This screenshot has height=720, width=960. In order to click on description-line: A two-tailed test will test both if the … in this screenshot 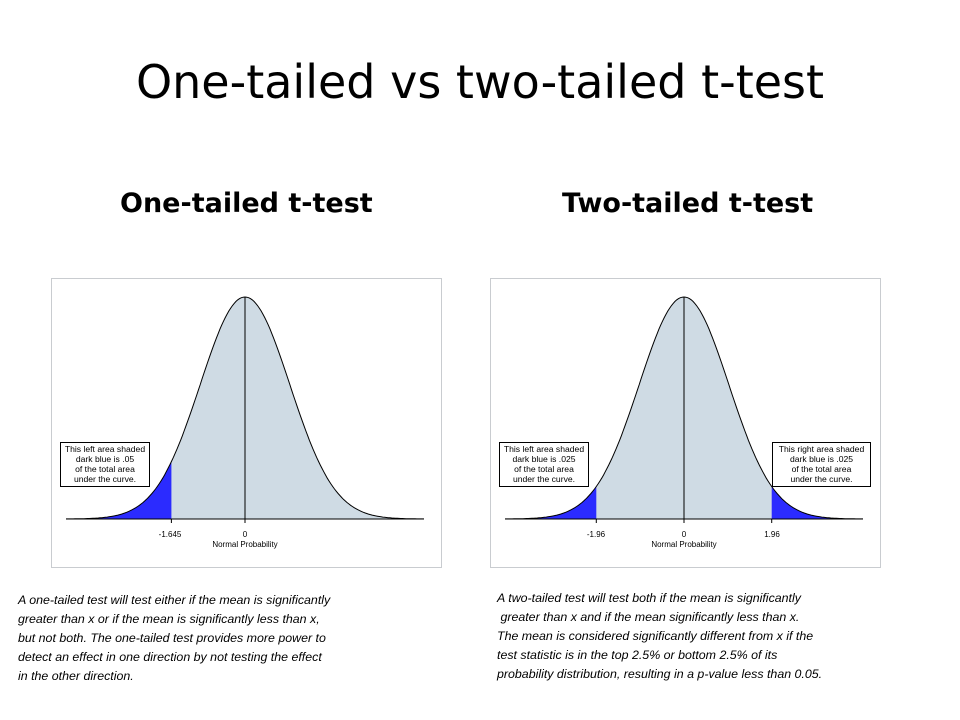, I will do `click(649, 598)`.